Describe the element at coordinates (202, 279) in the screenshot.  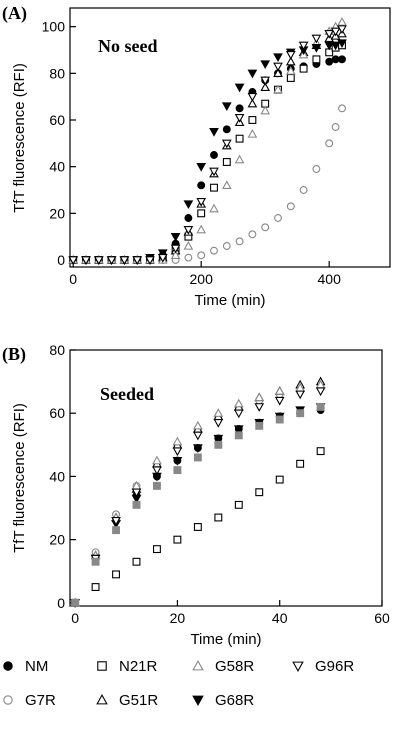
I see `panel-a-x-tick-label: 200` at that location.